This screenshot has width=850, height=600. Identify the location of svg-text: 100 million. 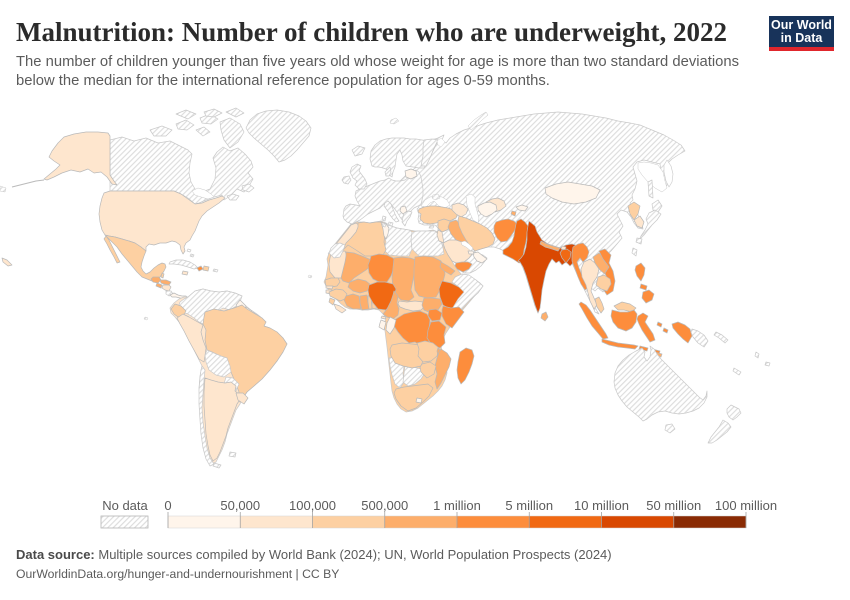
(746, 505).